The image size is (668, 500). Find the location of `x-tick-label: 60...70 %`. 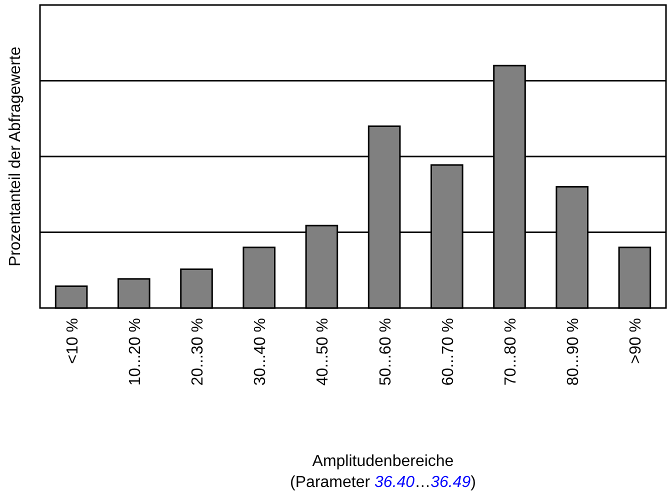

x-tick-label: 60...70 % is located at coordinates (448, 352).